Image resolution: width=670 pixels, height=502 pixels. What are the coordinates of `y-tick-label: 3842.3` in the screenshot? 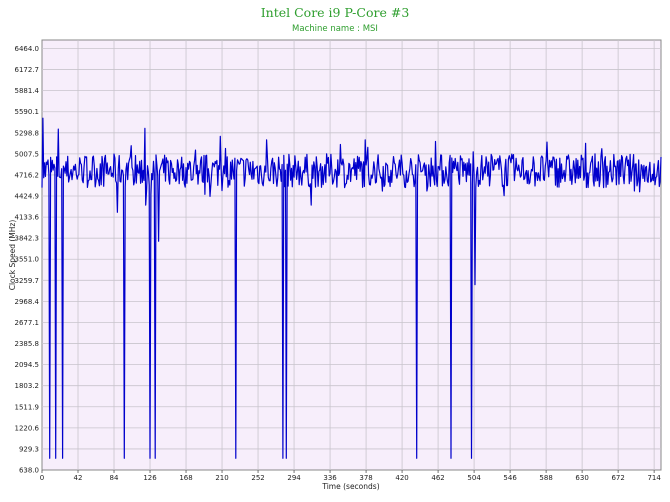 It's located at (27, 239).